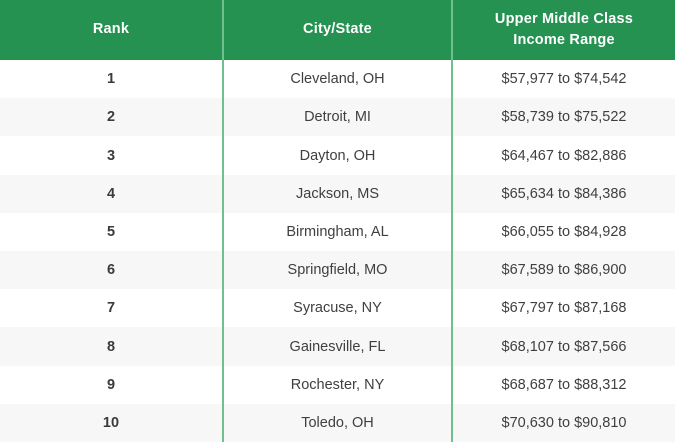 Image resolution: width=675 pixels, height=442 pixels. What do you see at coordinates (112, 193) in the screenshot?
I see `rank-cell: 4` at bounding box center [112, 193].